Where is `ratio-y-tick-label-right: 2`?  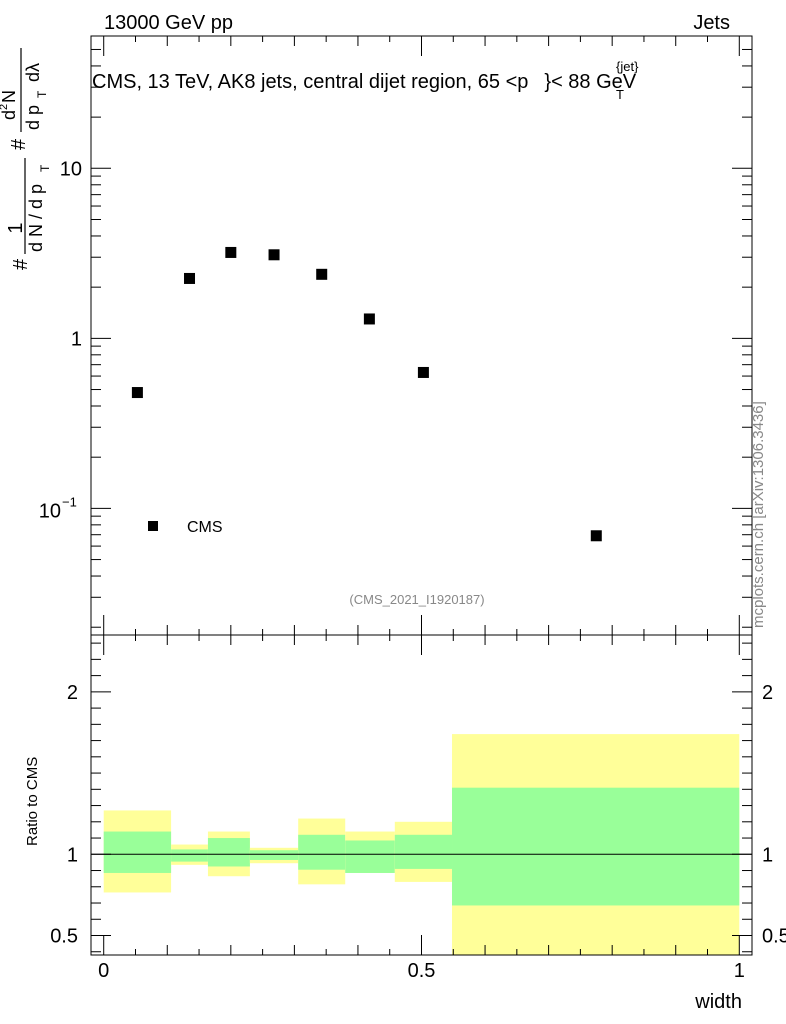
ratio-y-tick-label-right: 2 is located at coordinates (767, 693).